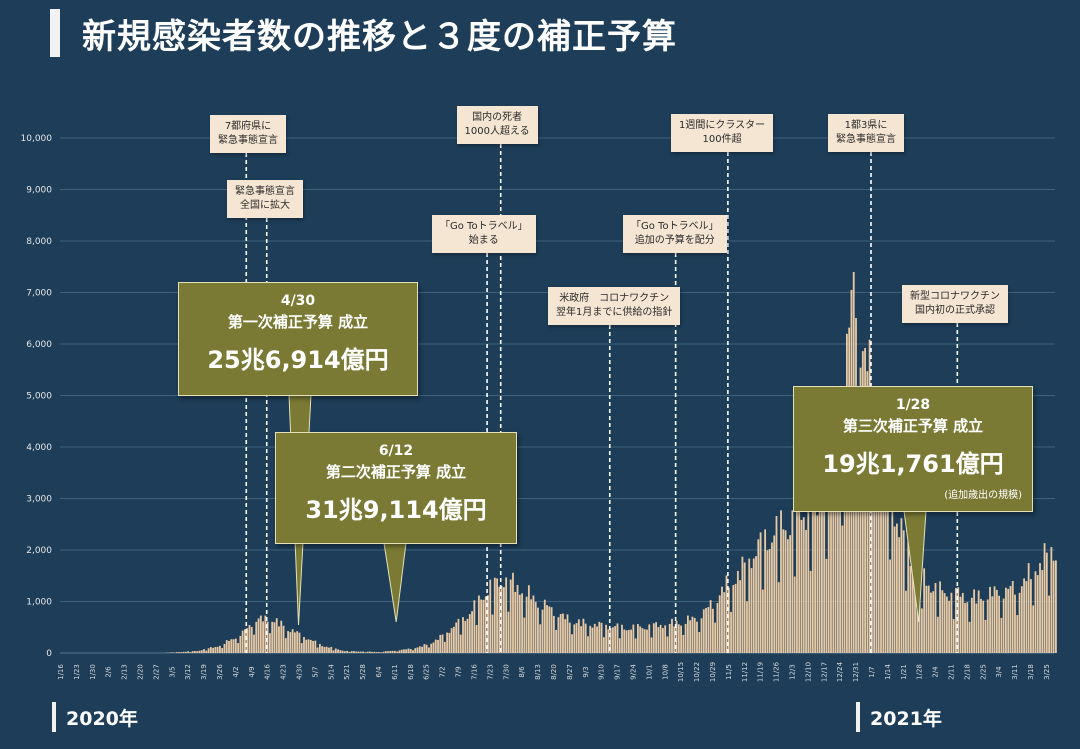  What do you see at coordinates (936, 672) in the screenshot?
I see `x-tick-label: 2/4` at bounding box center [936, 672].